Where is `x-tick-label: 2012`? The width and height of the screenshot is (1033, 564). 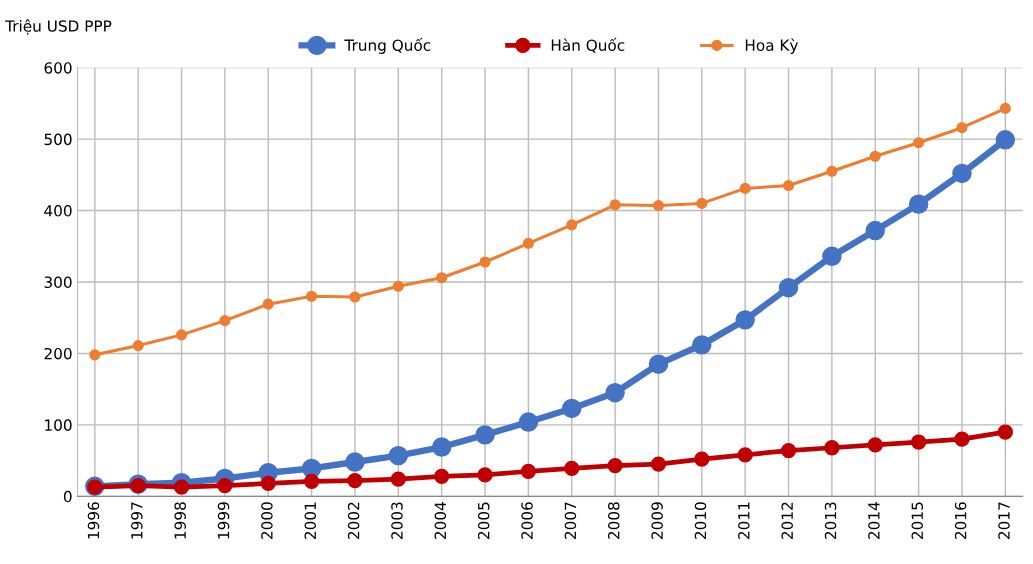 x-tick-label: 2012 is located at coordinates (787, 520).